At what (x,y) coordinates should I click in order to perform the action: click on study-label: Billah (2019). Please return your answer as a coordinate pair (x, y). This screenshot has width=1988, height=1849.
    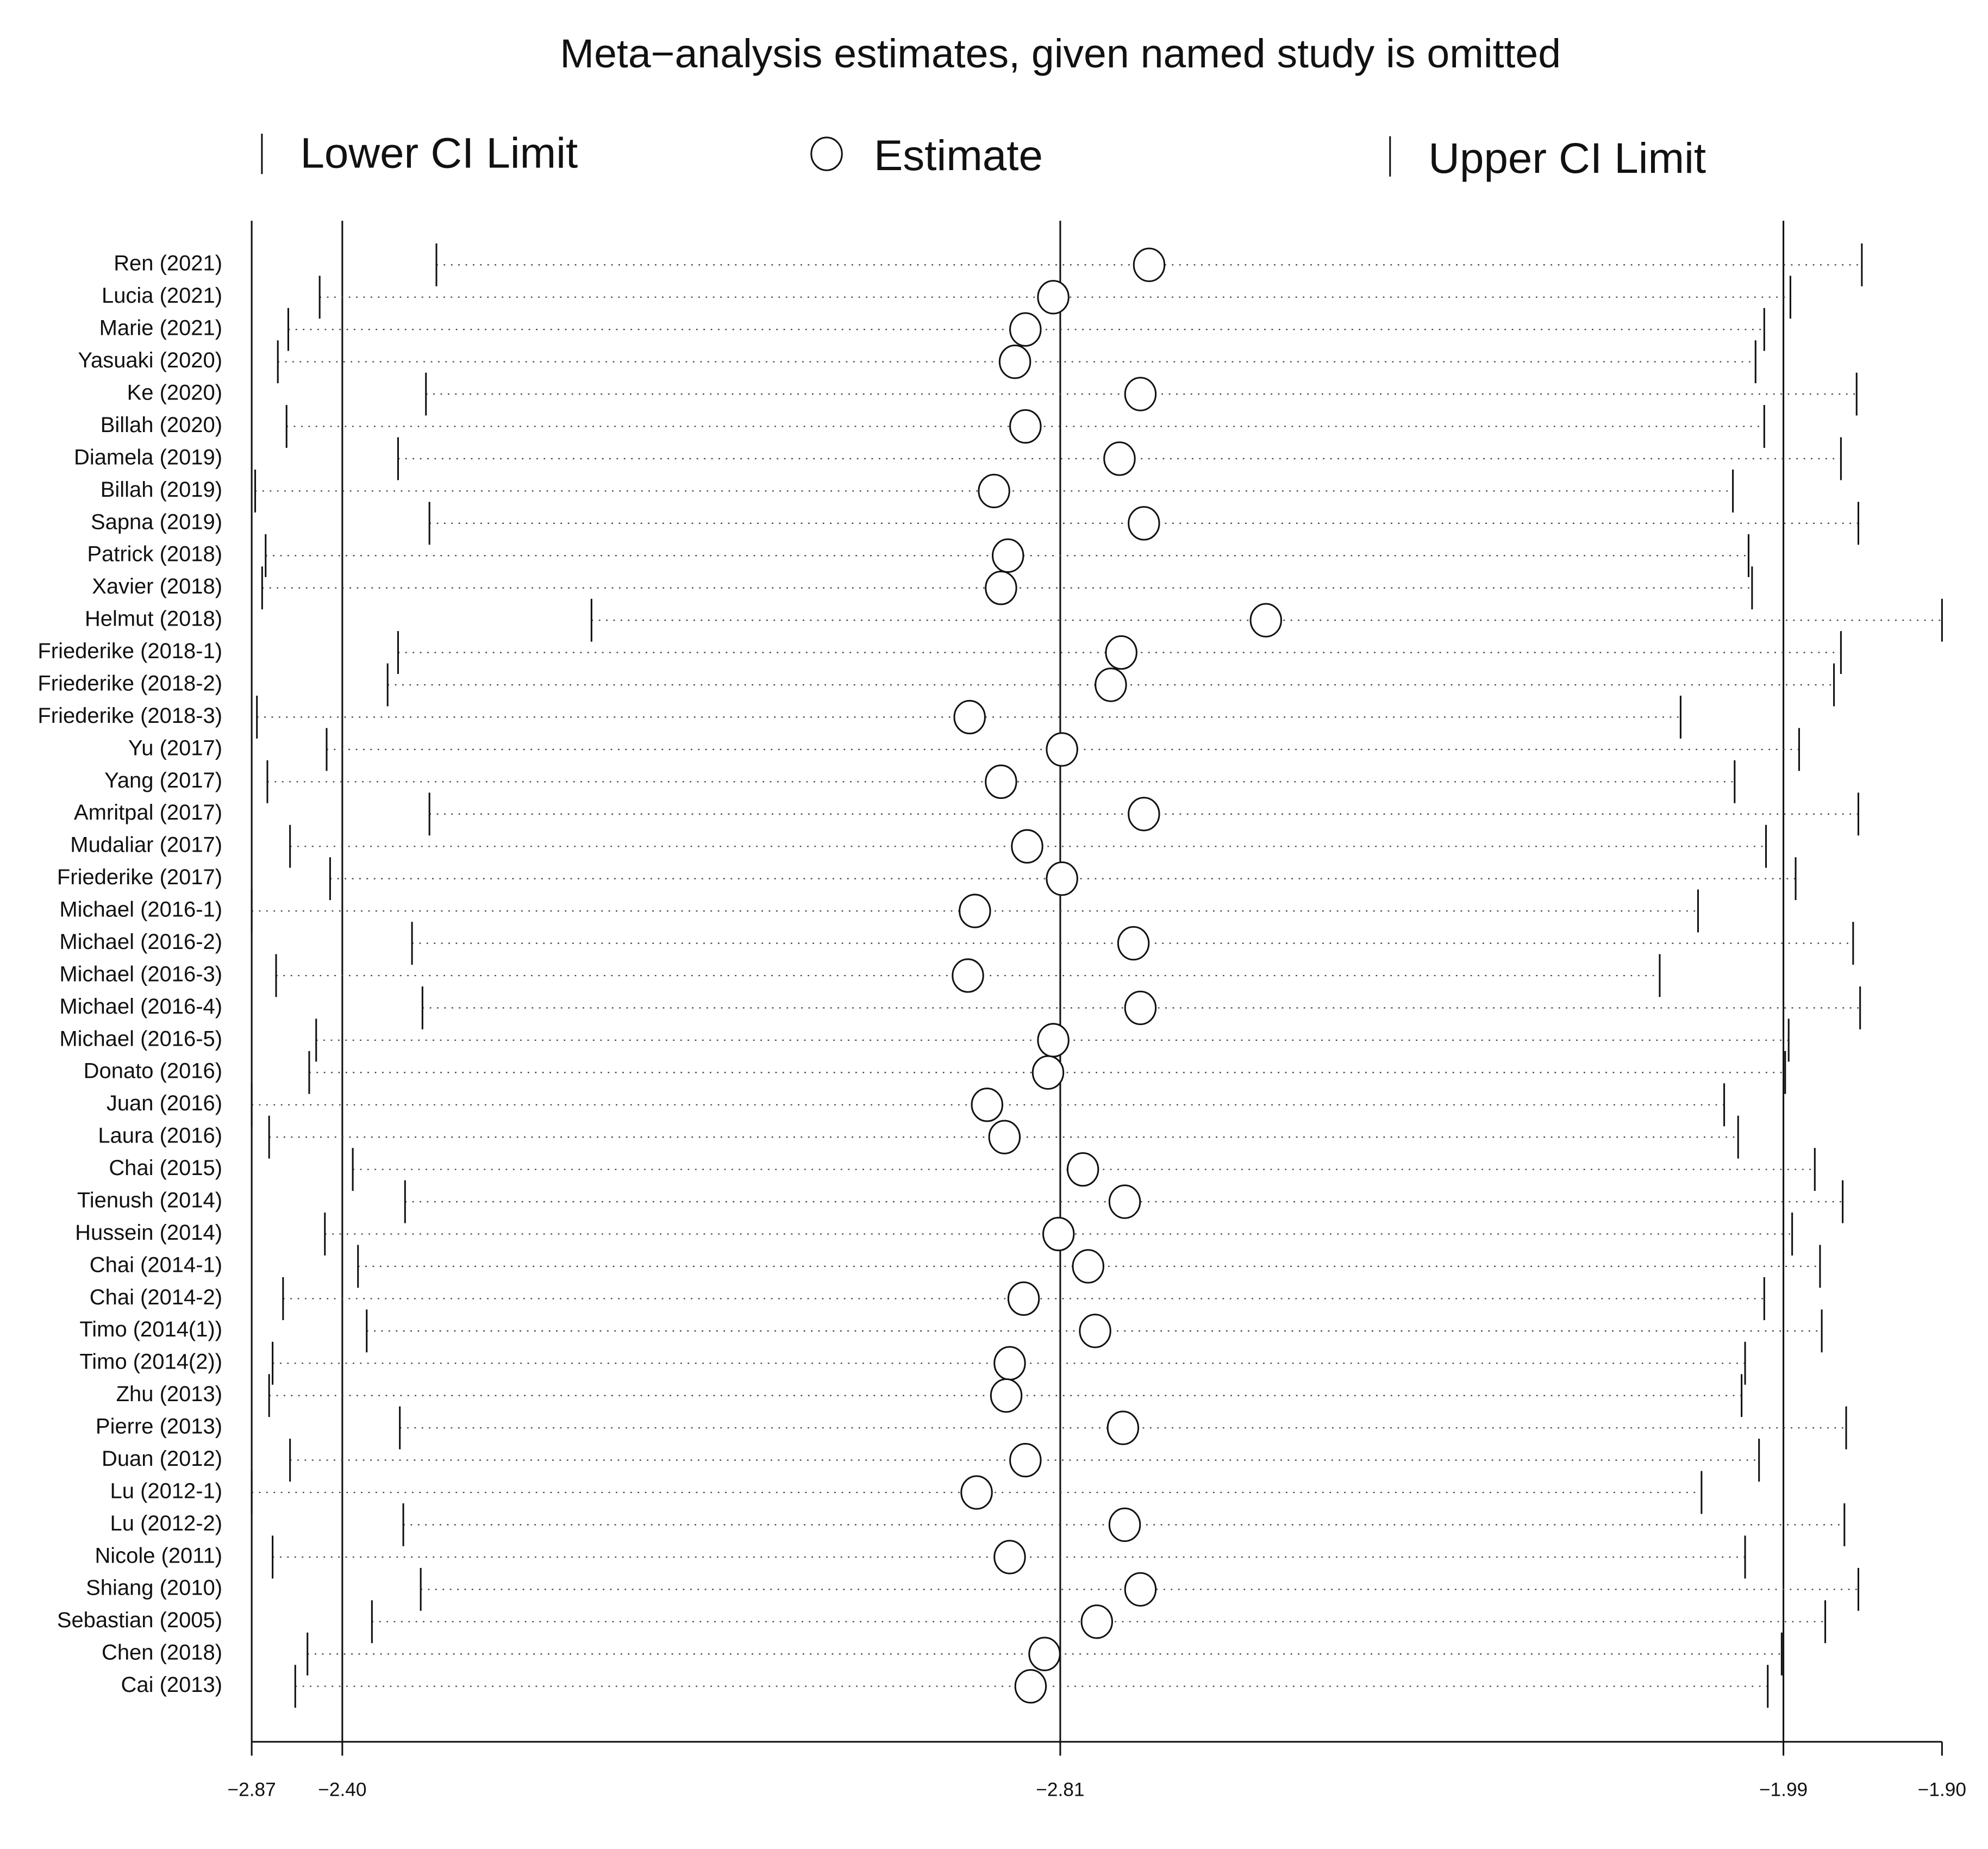
    Looking at the image, I should click on (161, 490).